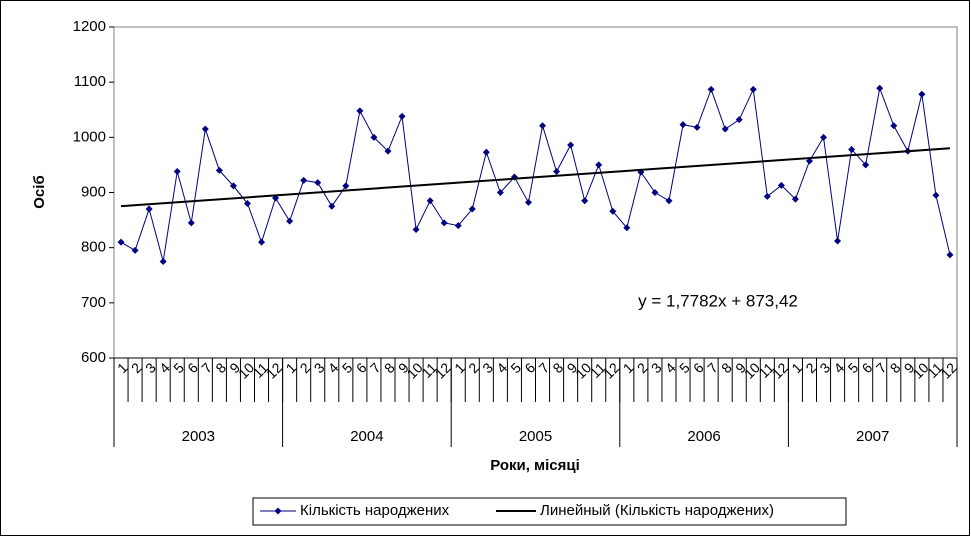  Describe the element at coordinates (872, 436) in the screenshot. I see `group-label: 2007` at that location.